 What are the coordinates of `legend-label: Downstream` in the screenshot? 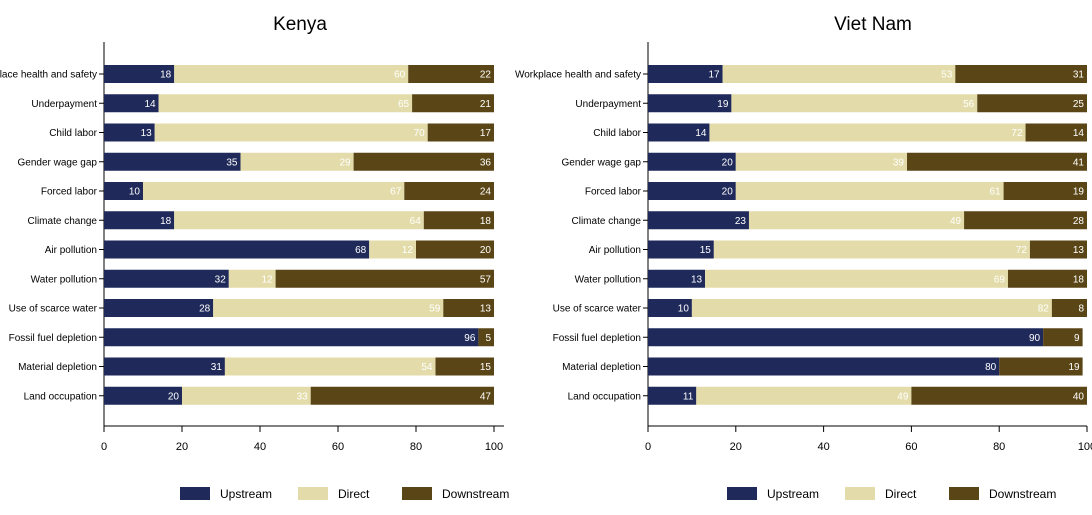 It's located at (475, 494).